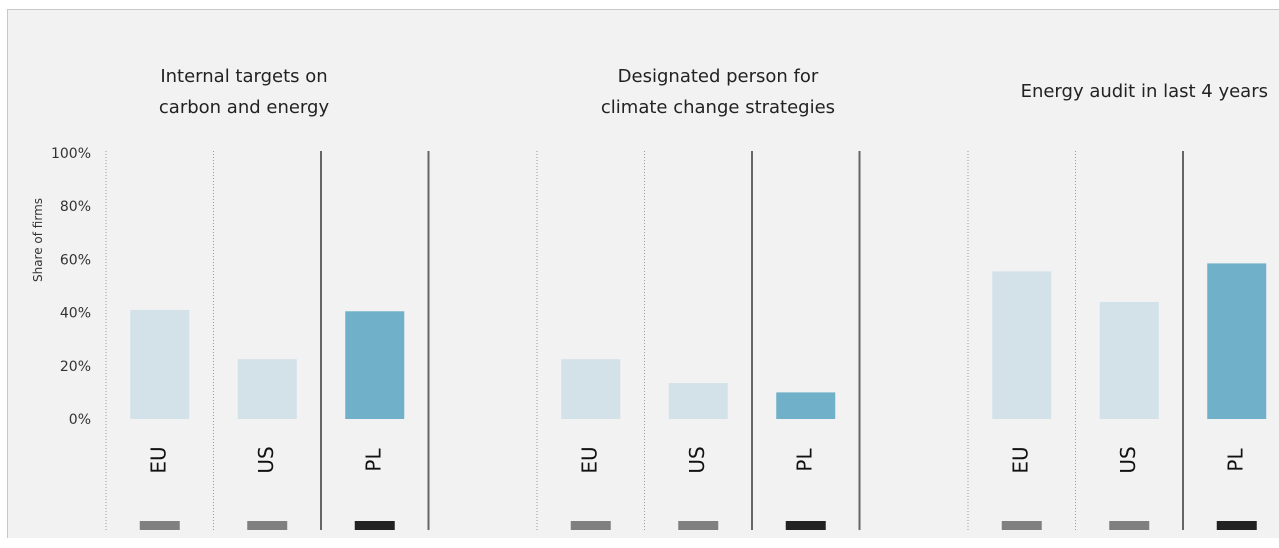 The image size is (1279, 548). Describe the element at coordinates (718, 107) in the screenshot. I see `group-title: climate change strategies` at that location.